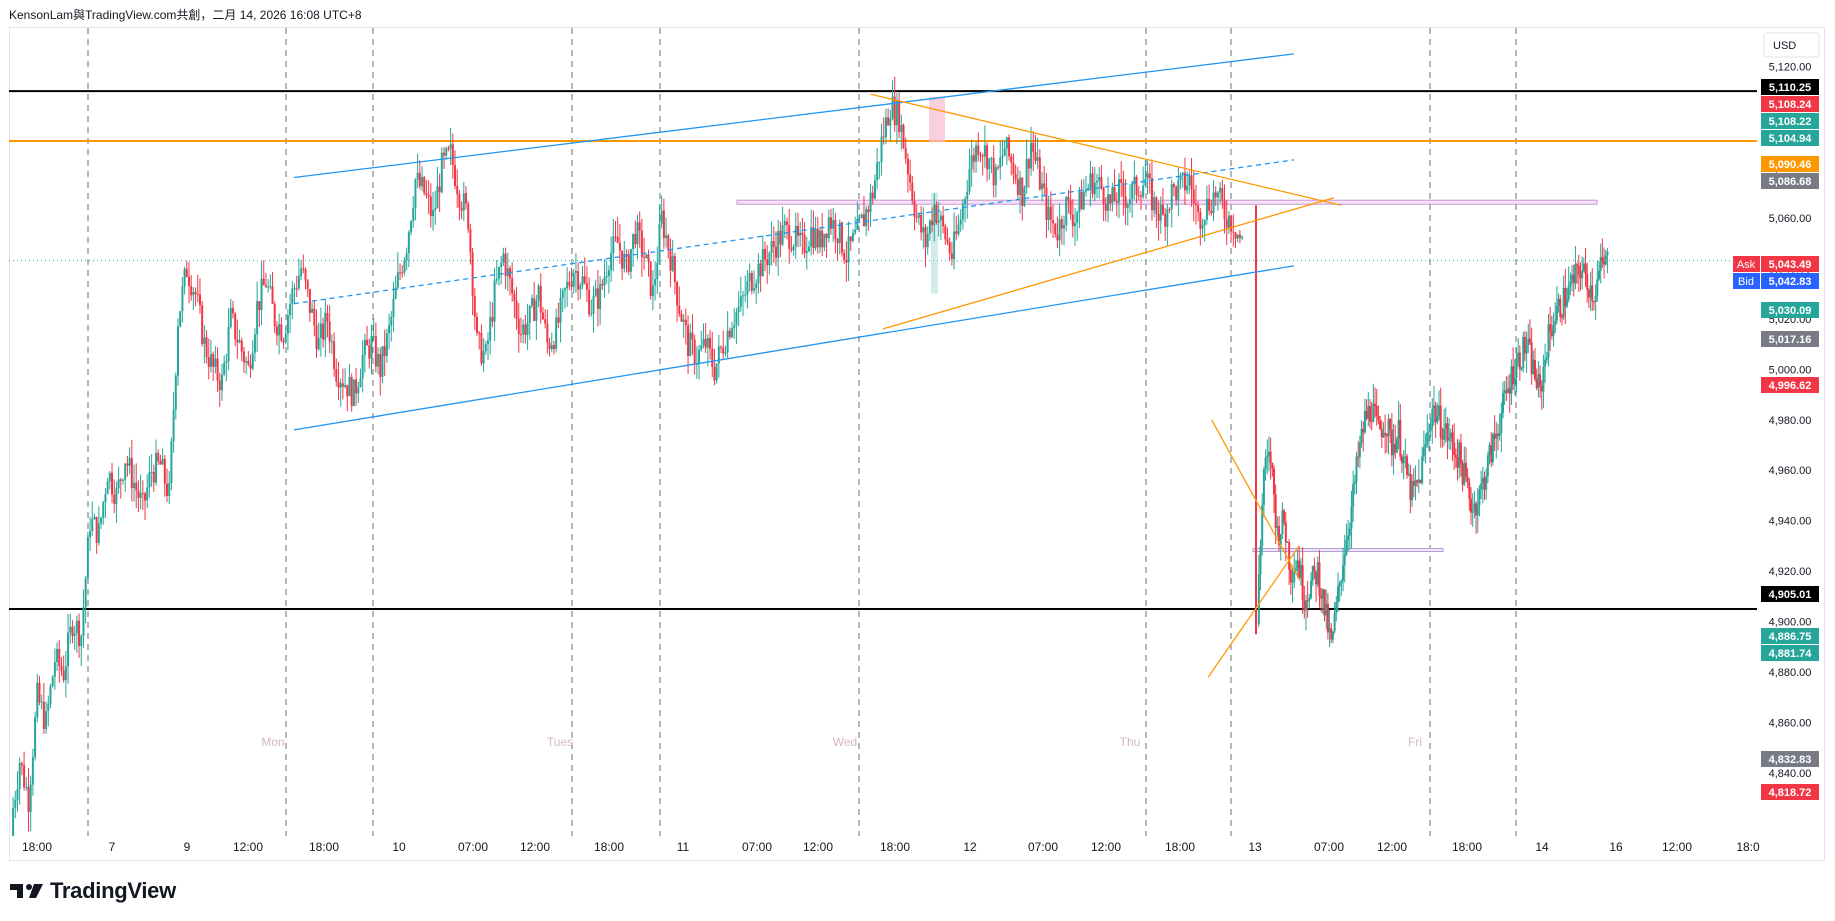 Image resolution: width=1835 pixels, height=921 pixels. I want to click on trend-line, so click(793, 348).